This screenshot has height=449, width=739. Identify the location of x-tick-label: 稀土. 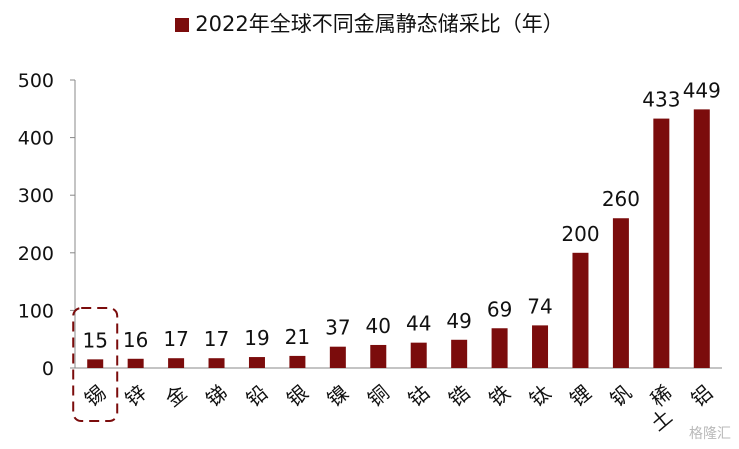
(661, 407).